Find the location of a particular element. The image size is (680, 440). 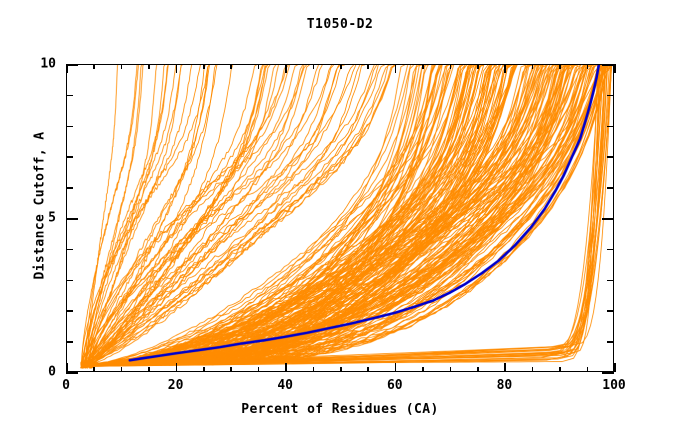

y-tick-label: 5 is located at coordinates (52, 218).